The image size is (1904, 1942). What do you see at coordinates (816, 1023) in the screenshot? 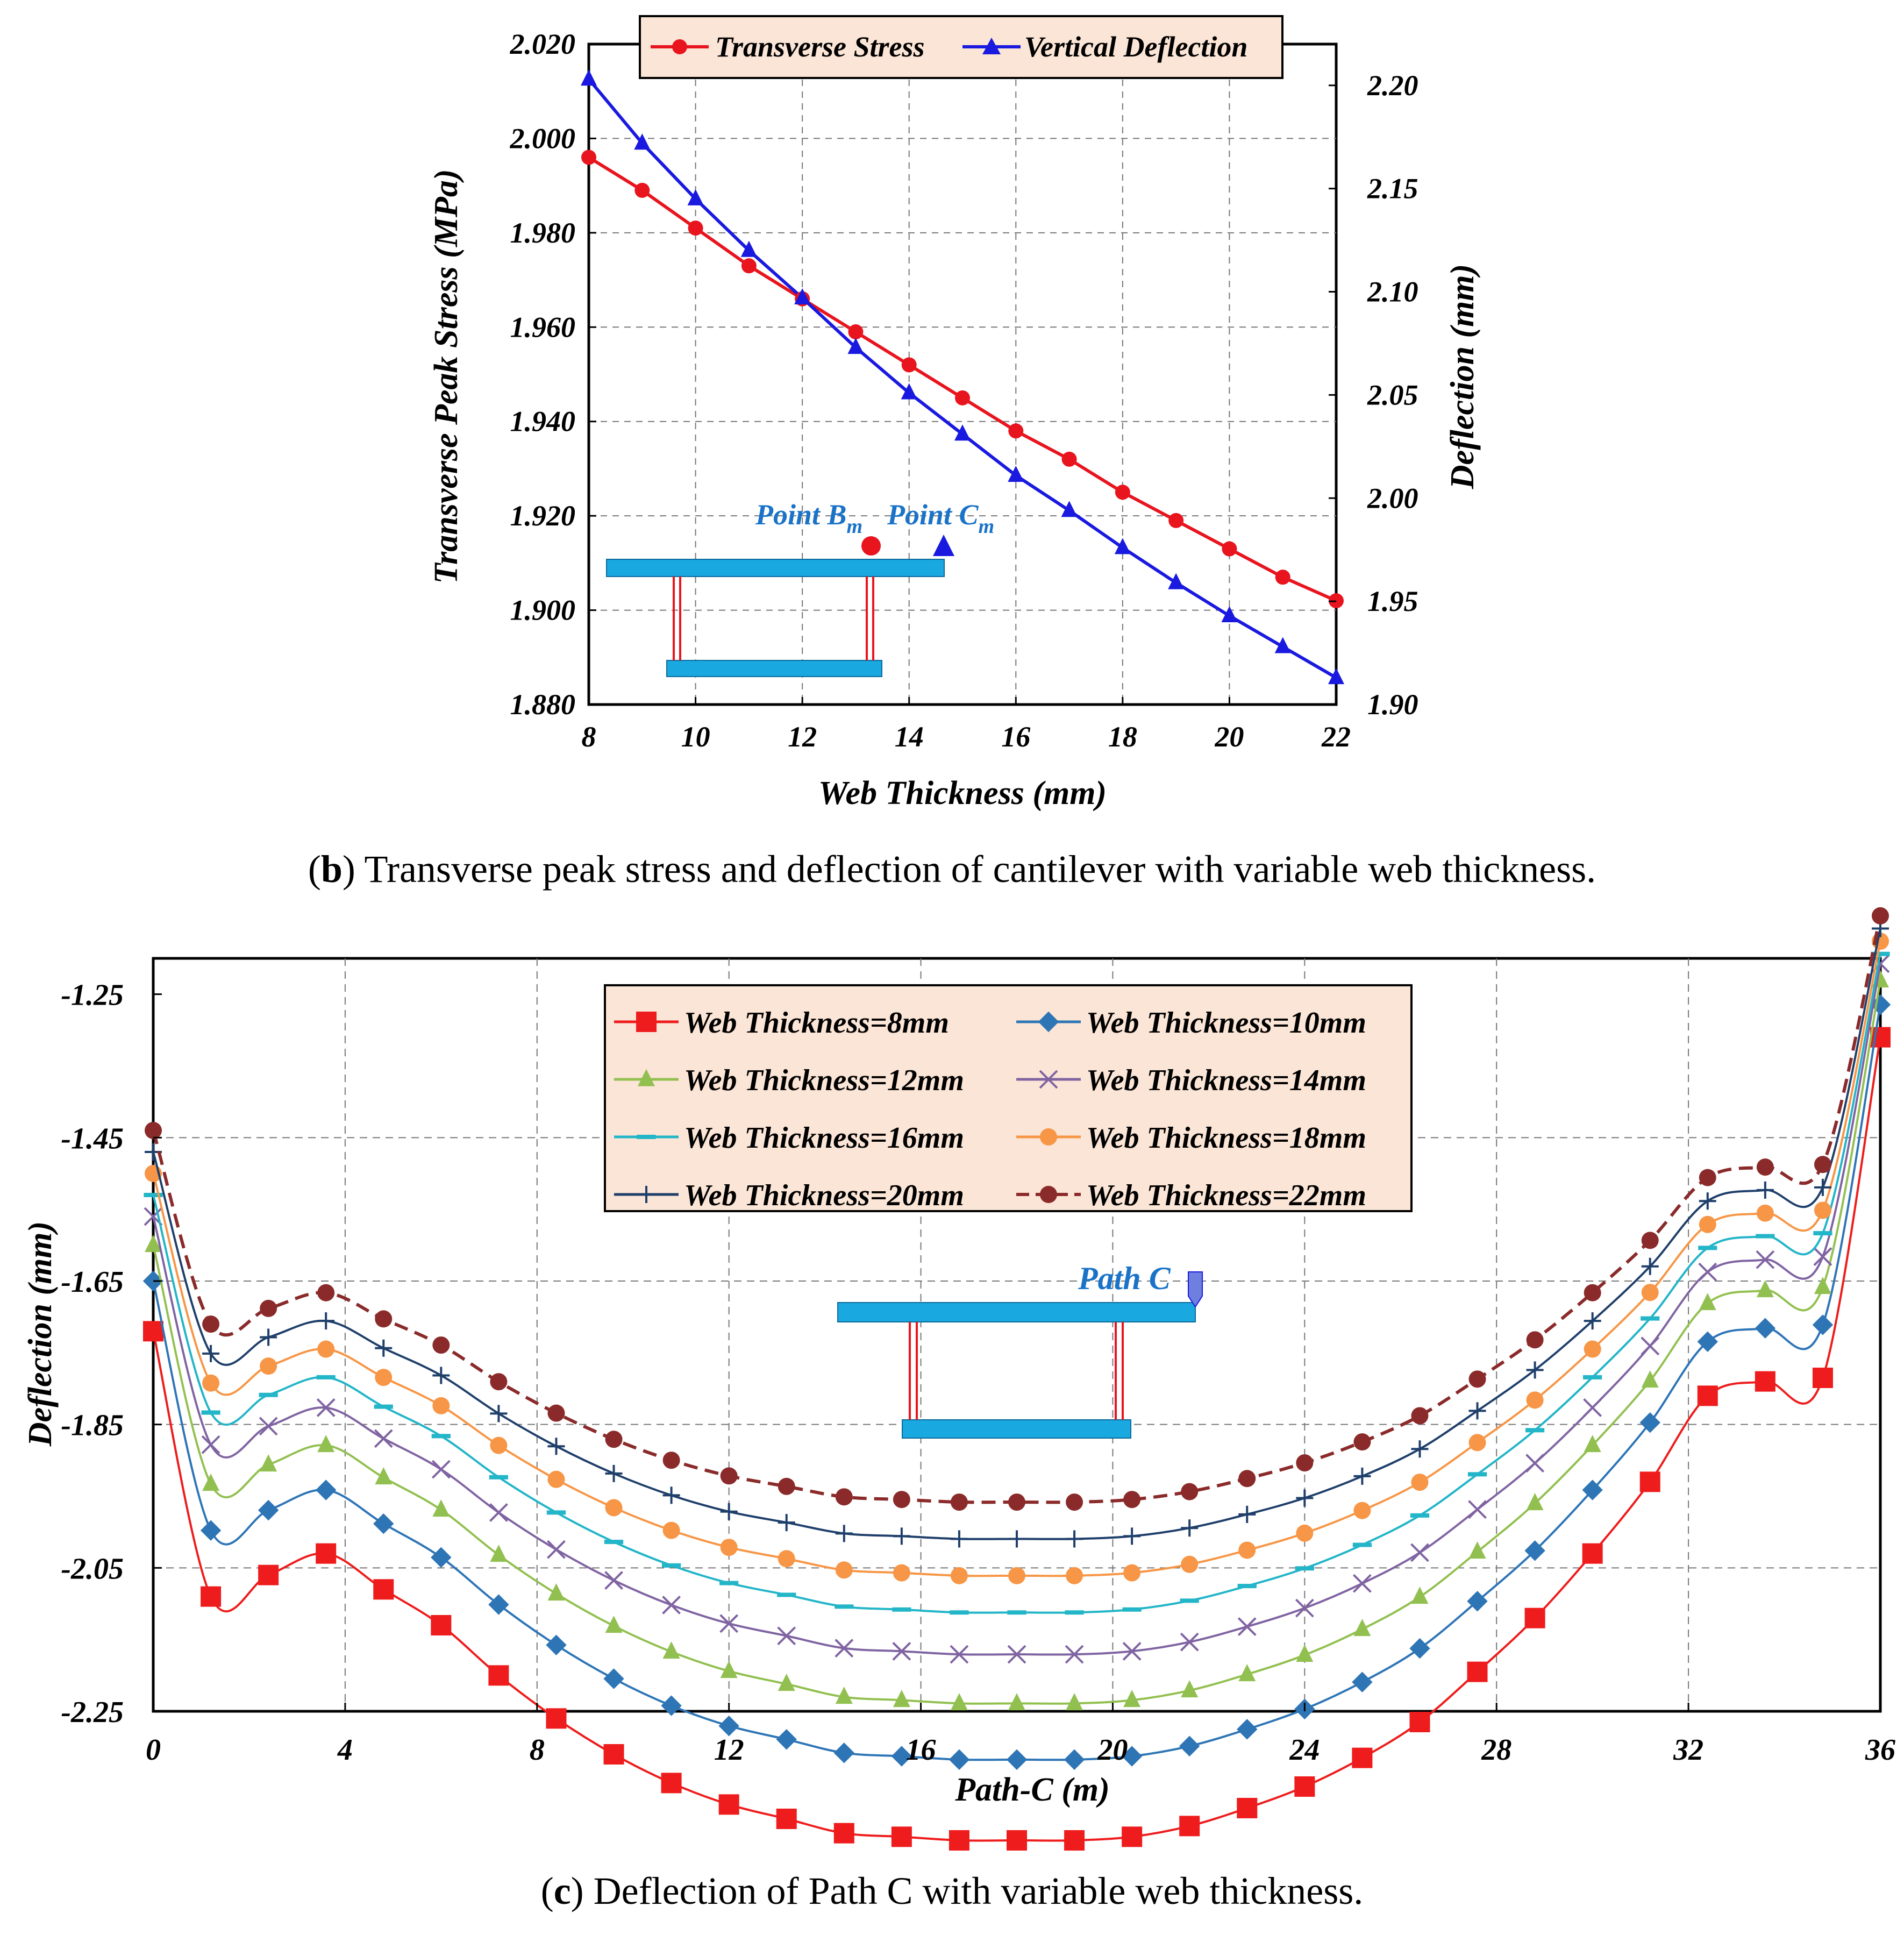
I see `chart-c-legend-label-wt8: Web Thickness=8mm` at bounding box center [816, 1023].